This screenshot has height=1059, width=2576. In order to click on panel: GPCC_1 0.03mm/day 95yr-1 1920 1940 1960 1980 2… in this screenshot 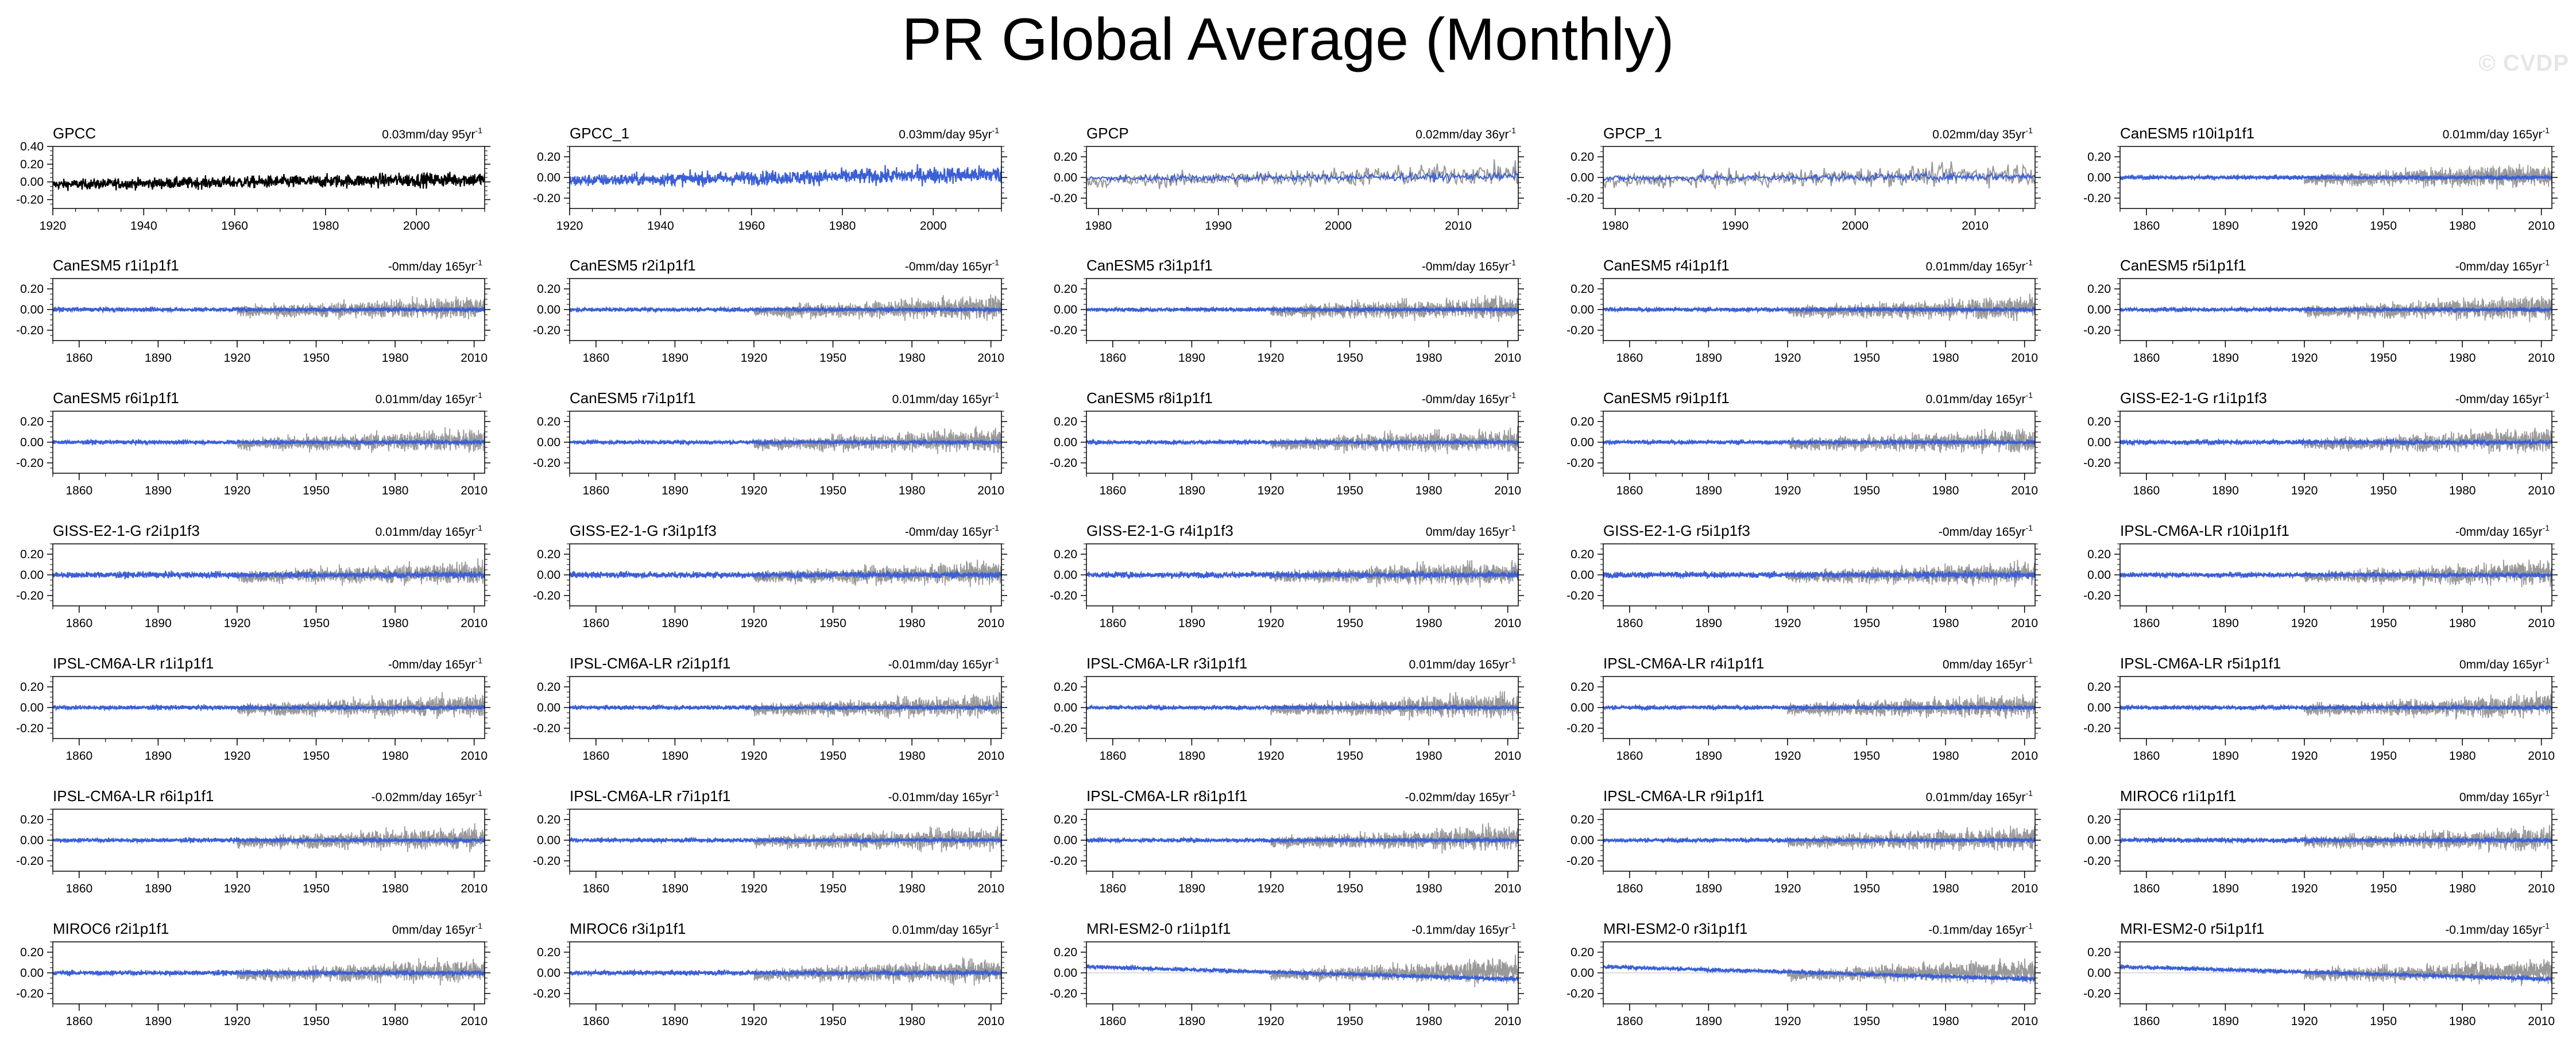, I will do `click(770, 179)`.